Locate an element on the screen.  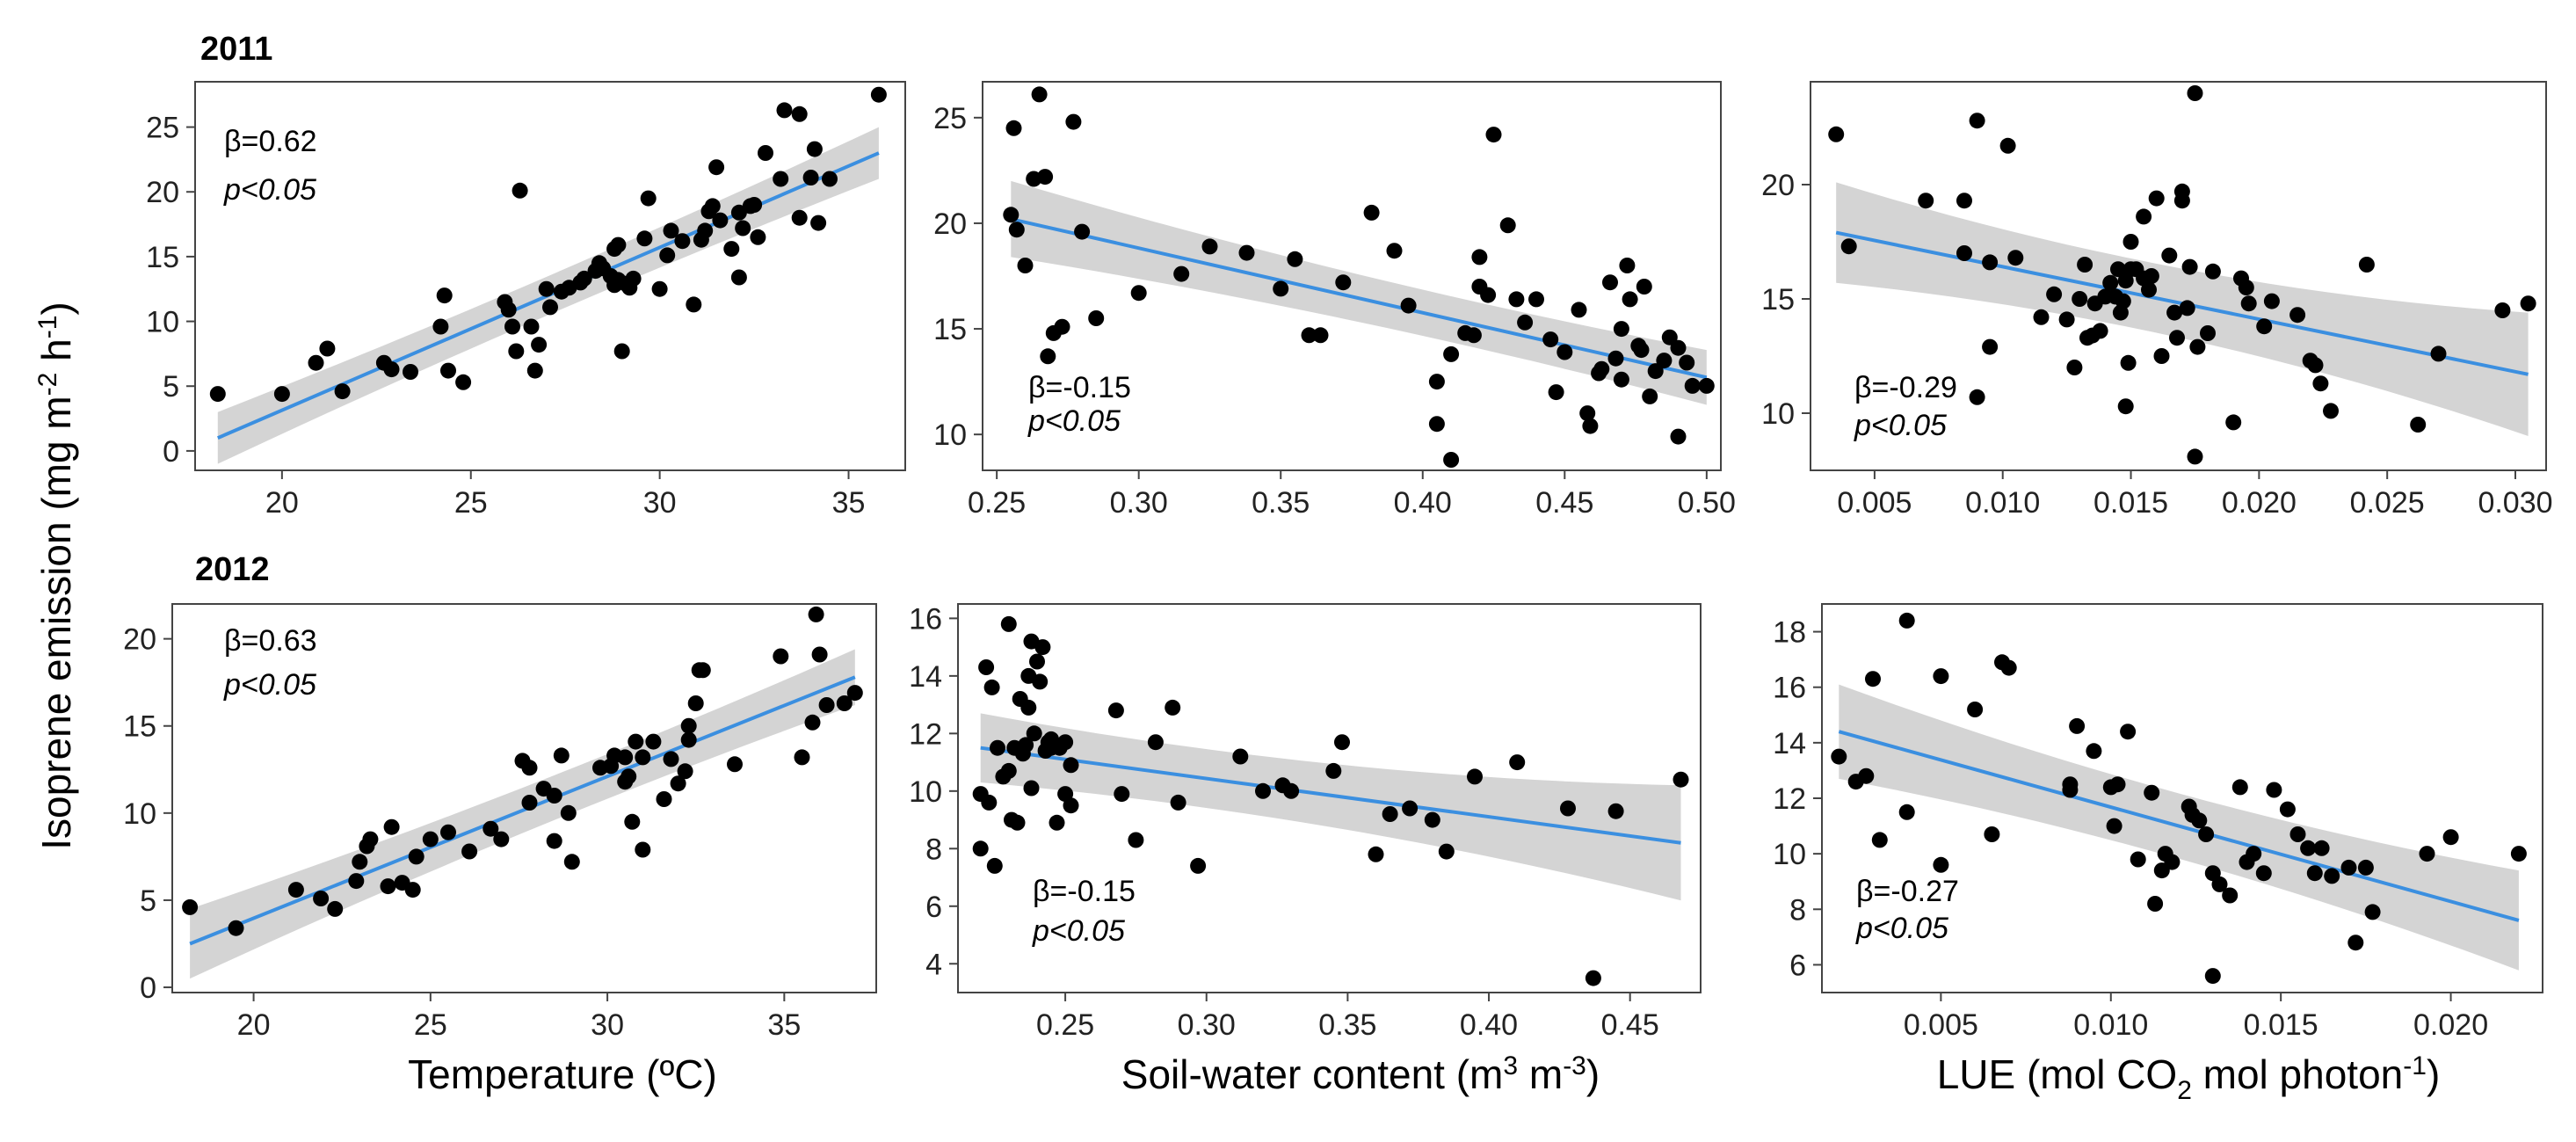
y-tick-label: 10 is located at coordinates (950, 435).